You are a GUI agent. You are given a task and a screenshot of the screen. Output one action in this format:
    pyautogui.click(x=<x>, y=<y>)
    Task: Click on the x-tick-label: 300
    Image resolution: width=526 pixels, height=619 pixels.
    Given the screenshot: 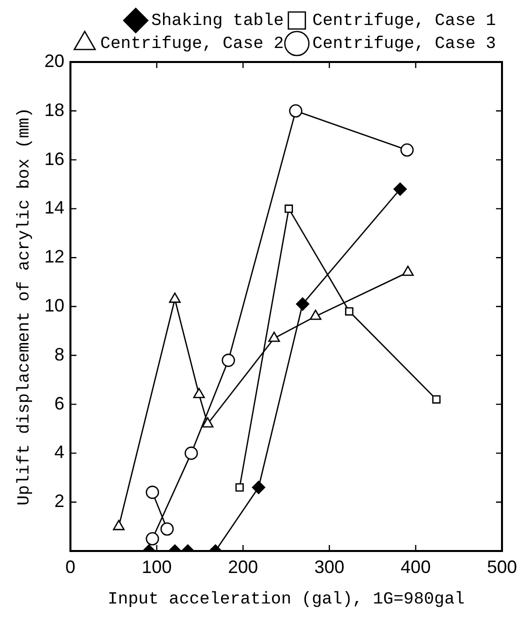 What is the action you would take?
    pyautogui.click(x=329, y=566)
    